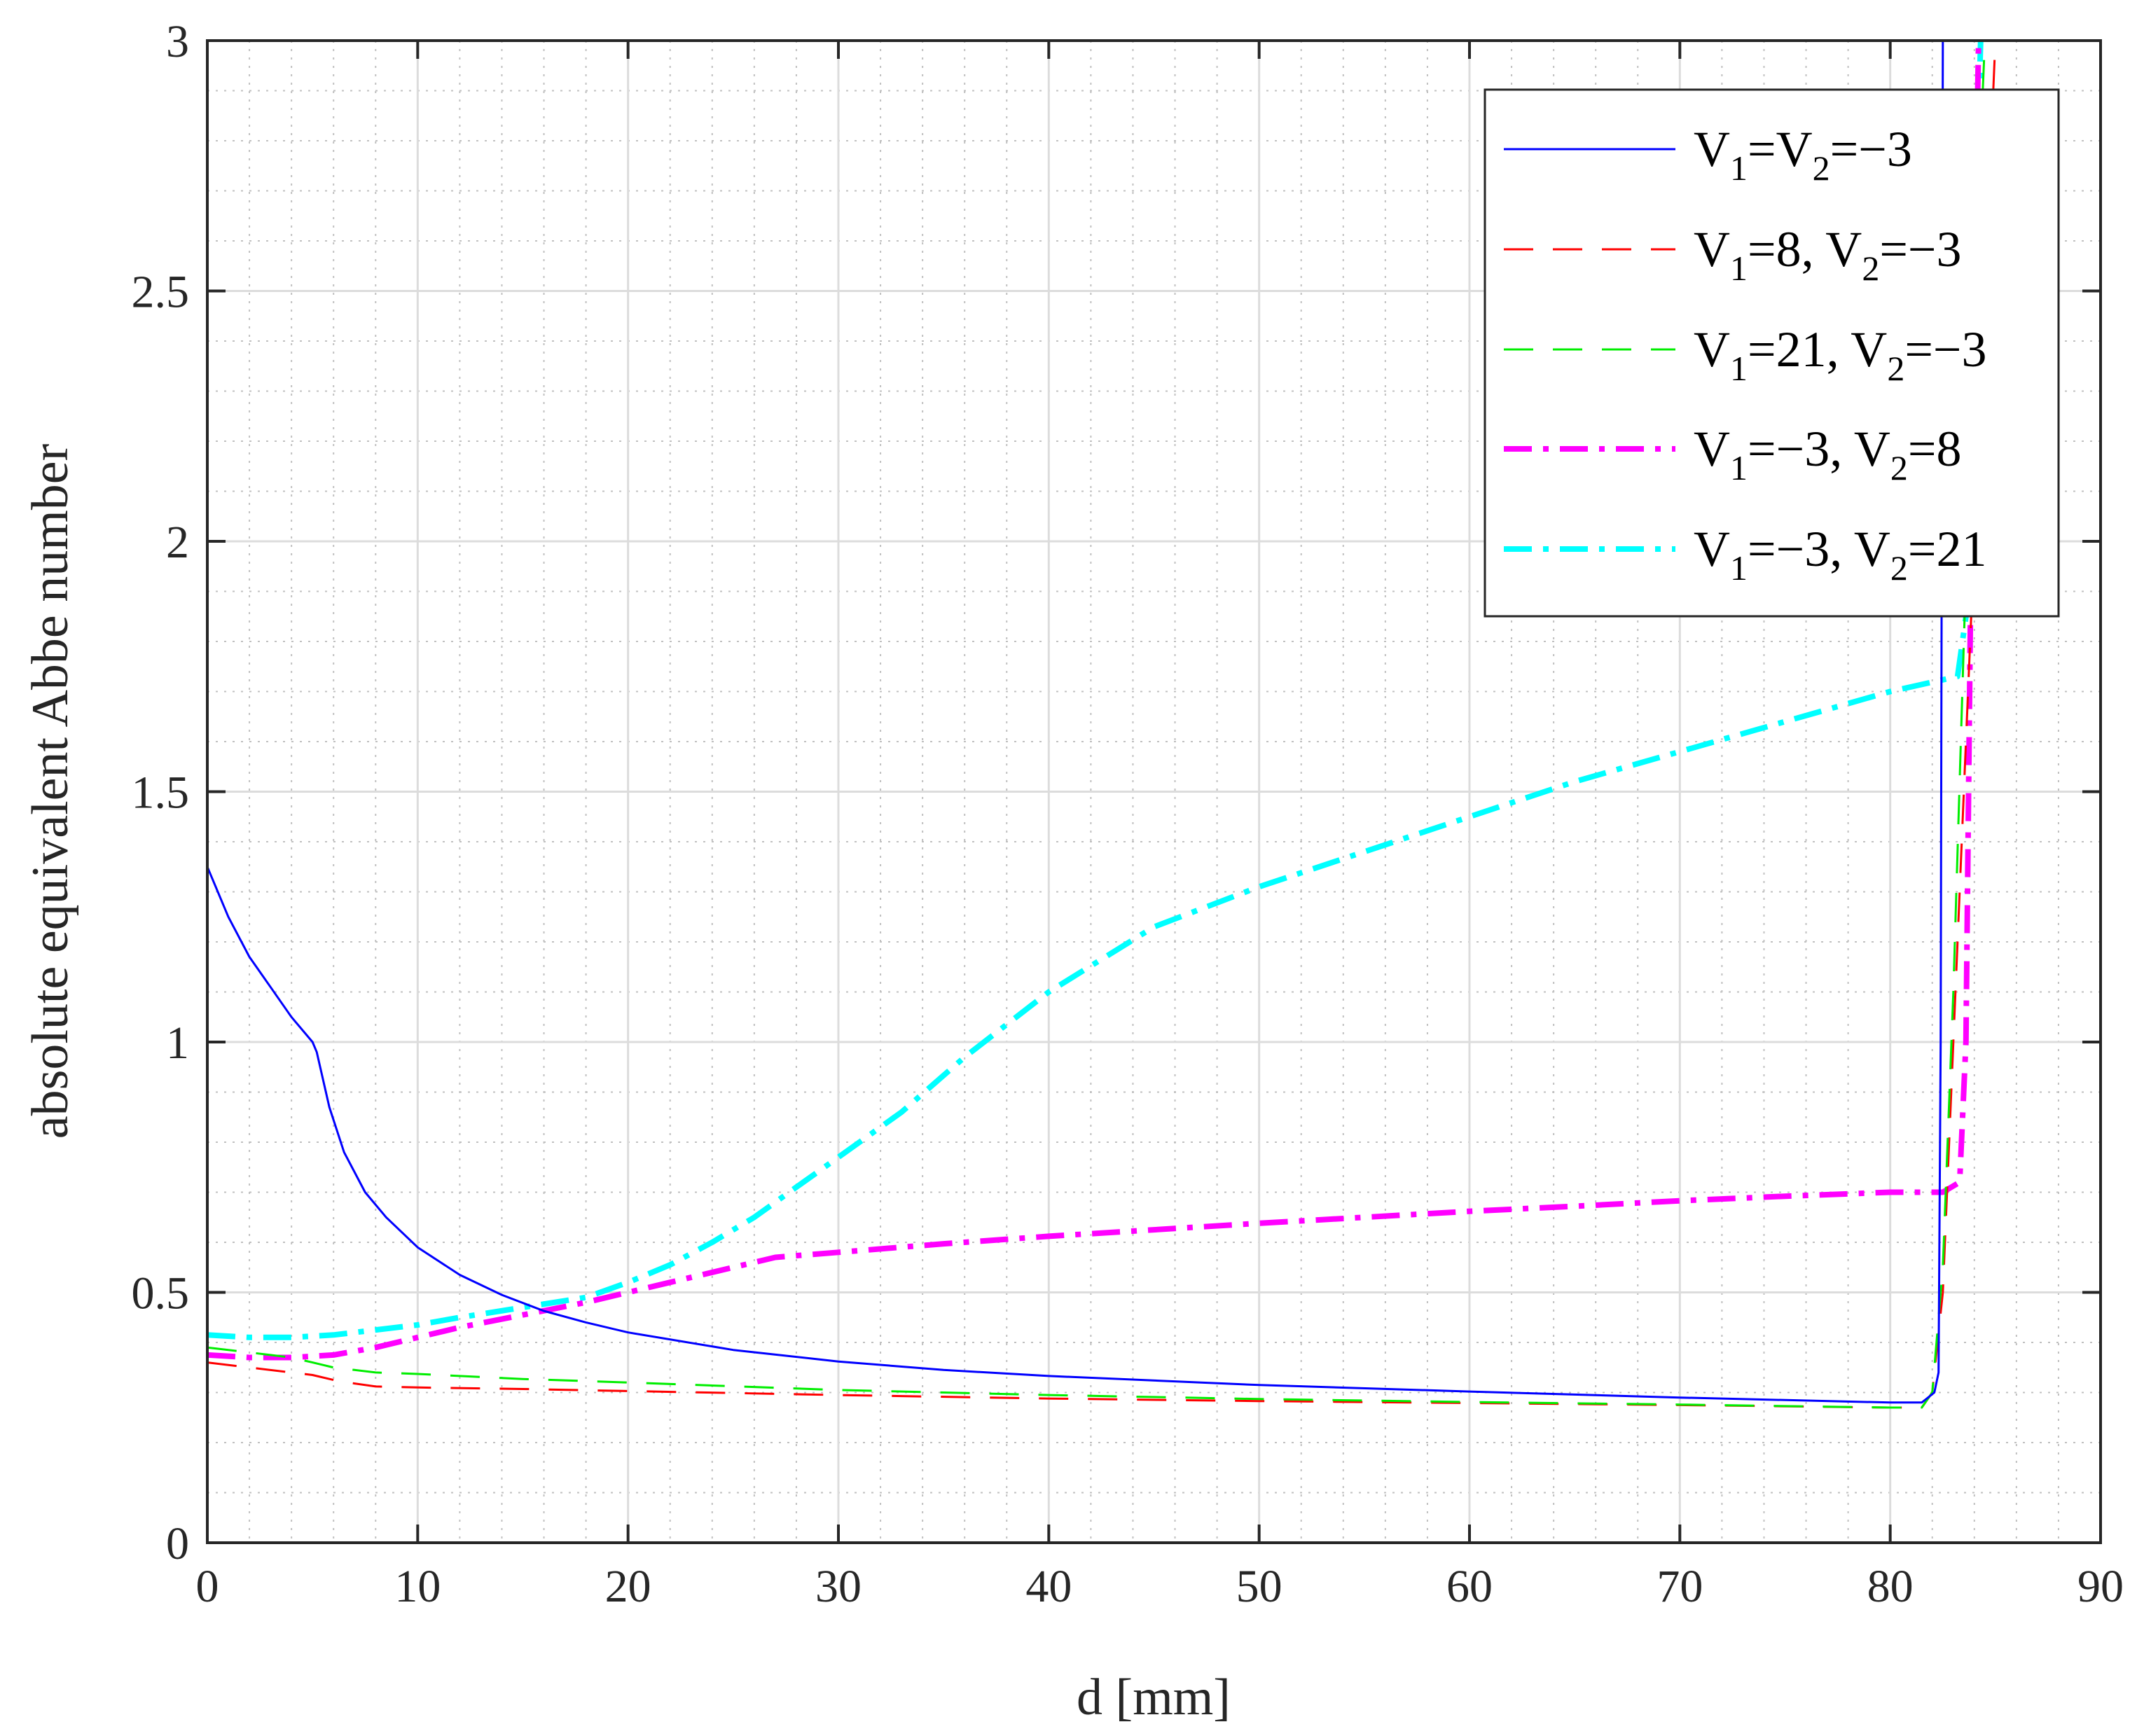 This screenshot has width=2144, height=1736. Describe the element at coordinates (1154, 1698) in the screenshot. I see `x-axis-label: d [mm]` at that location.